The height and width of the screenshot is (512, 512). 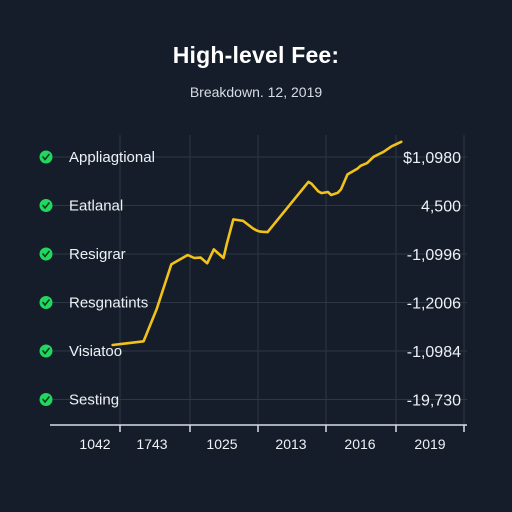 I want to click on row-value: 4,500, so click(x=441, y=207).